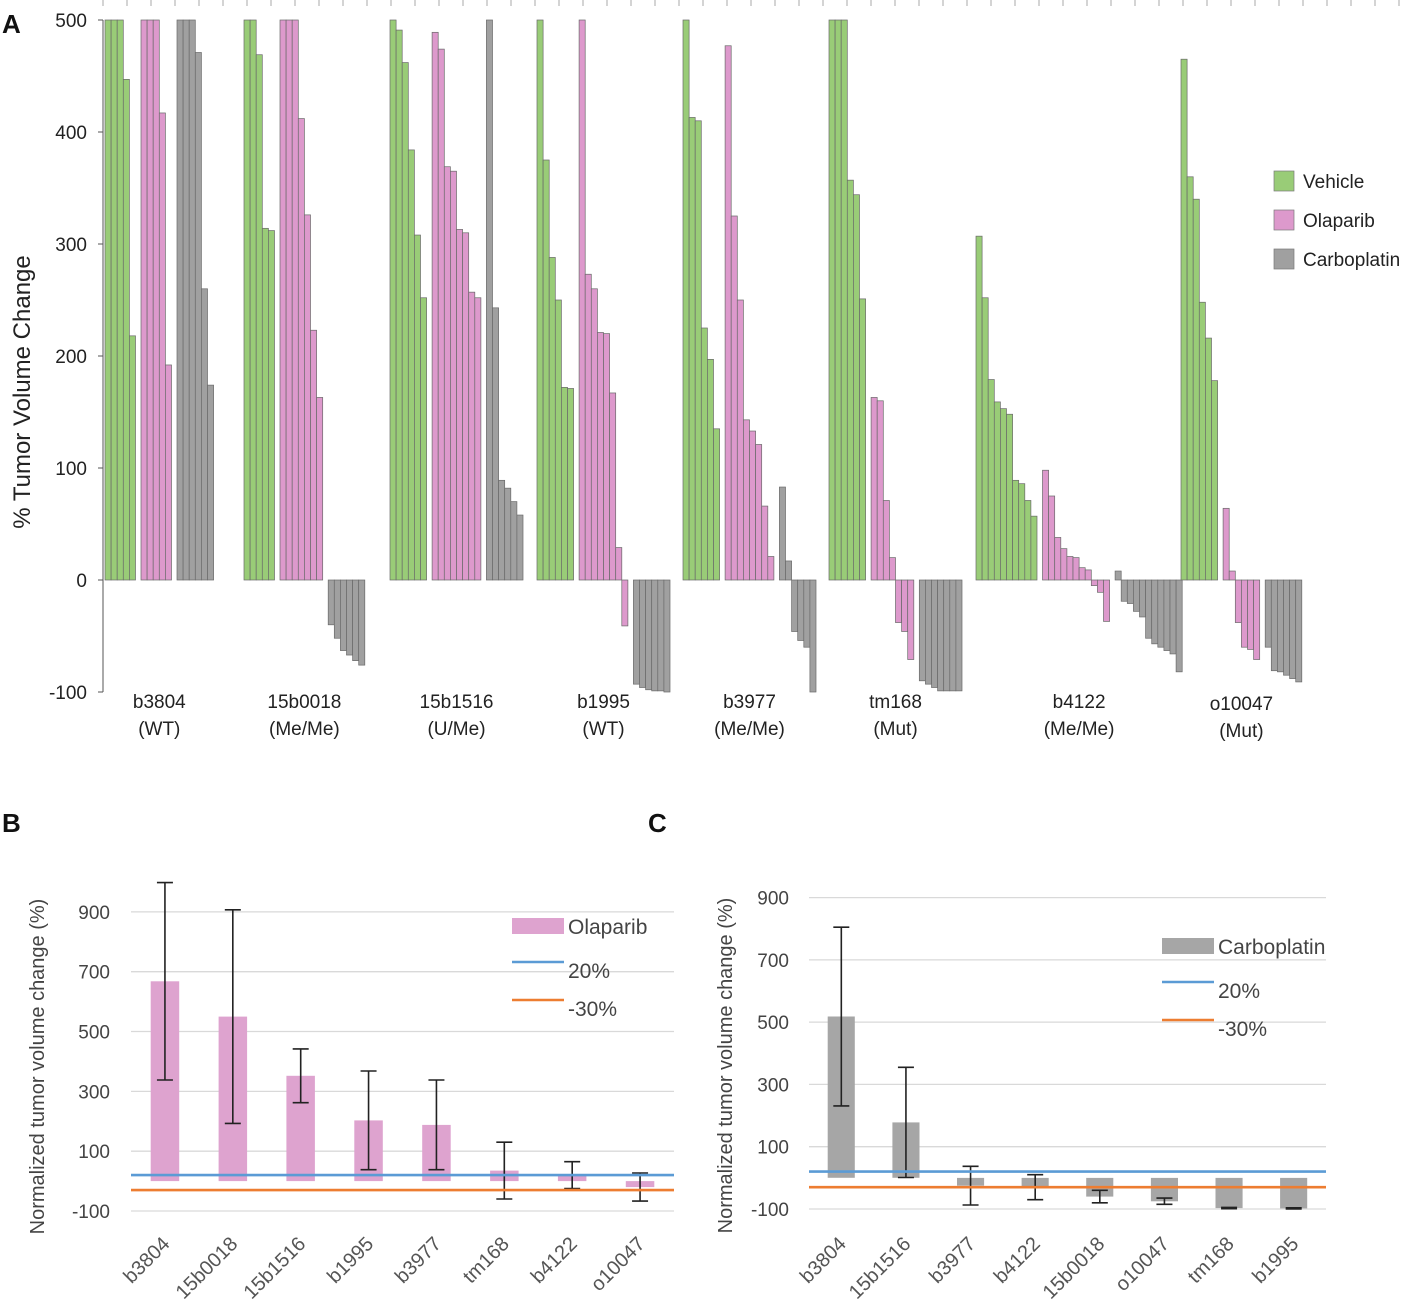 This screenshot has width=1406, height=1302. I want to click on legend-label-vehicle: Vehicle, so click(1333, 182).